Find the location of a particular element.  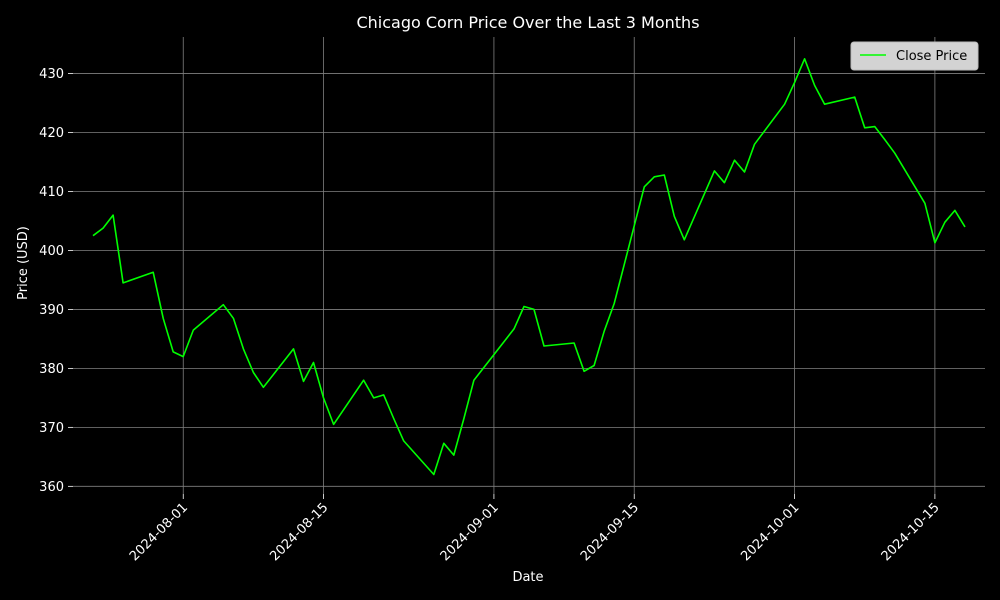

y-tick-label: 400 is located at coordinates (51, 251).